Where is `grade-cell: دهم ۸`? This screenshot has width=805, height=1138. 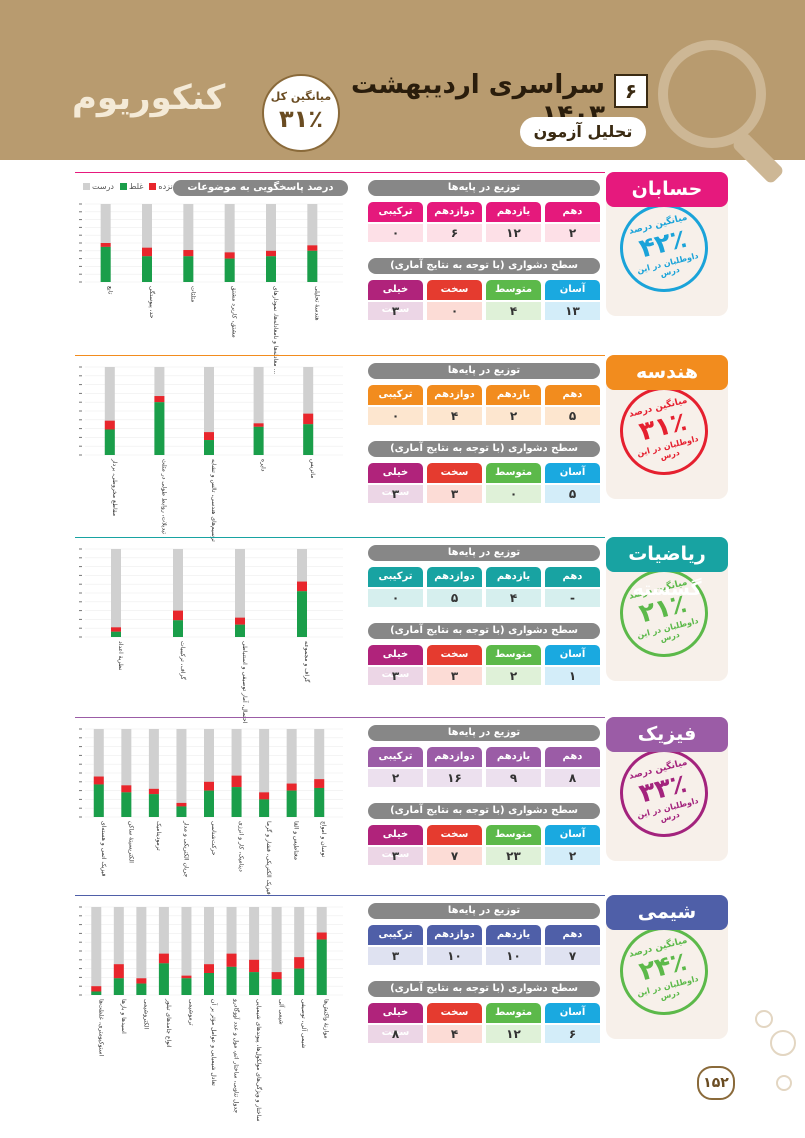
grade-cell: دهم ۸ is located at coordinates (572, 767).